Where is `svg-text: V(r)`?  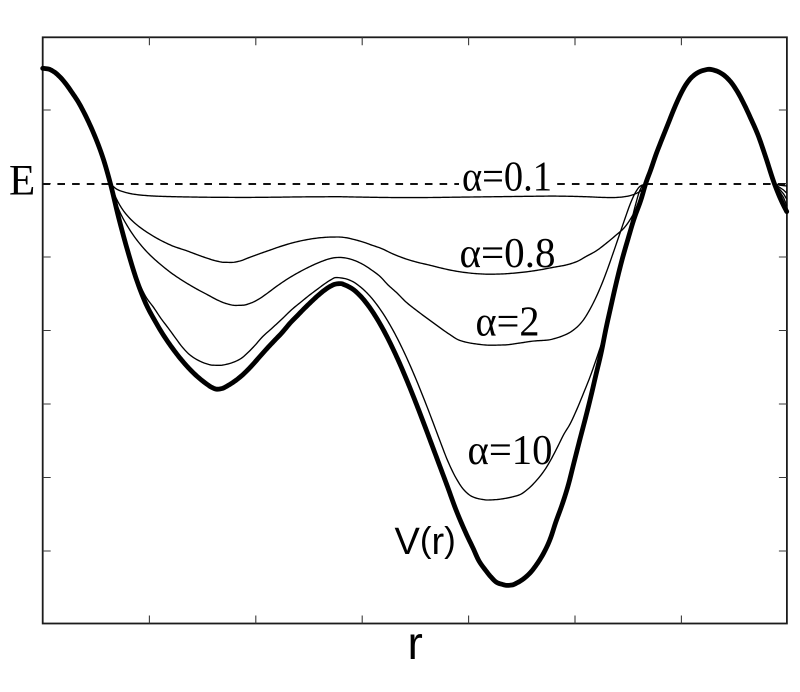
svg-text: V(r) is located at coordinates (425, 541).